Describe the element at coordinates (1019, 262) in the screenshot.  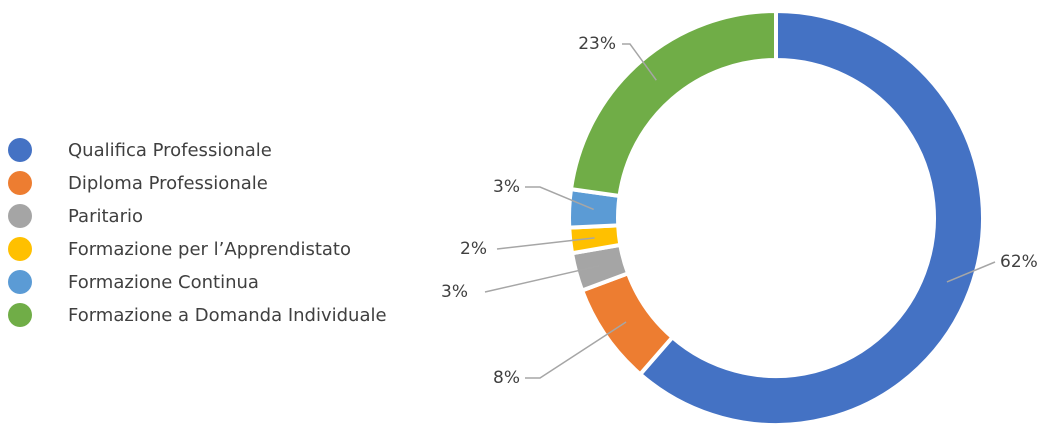
I see `data-label: 62%` at that location.